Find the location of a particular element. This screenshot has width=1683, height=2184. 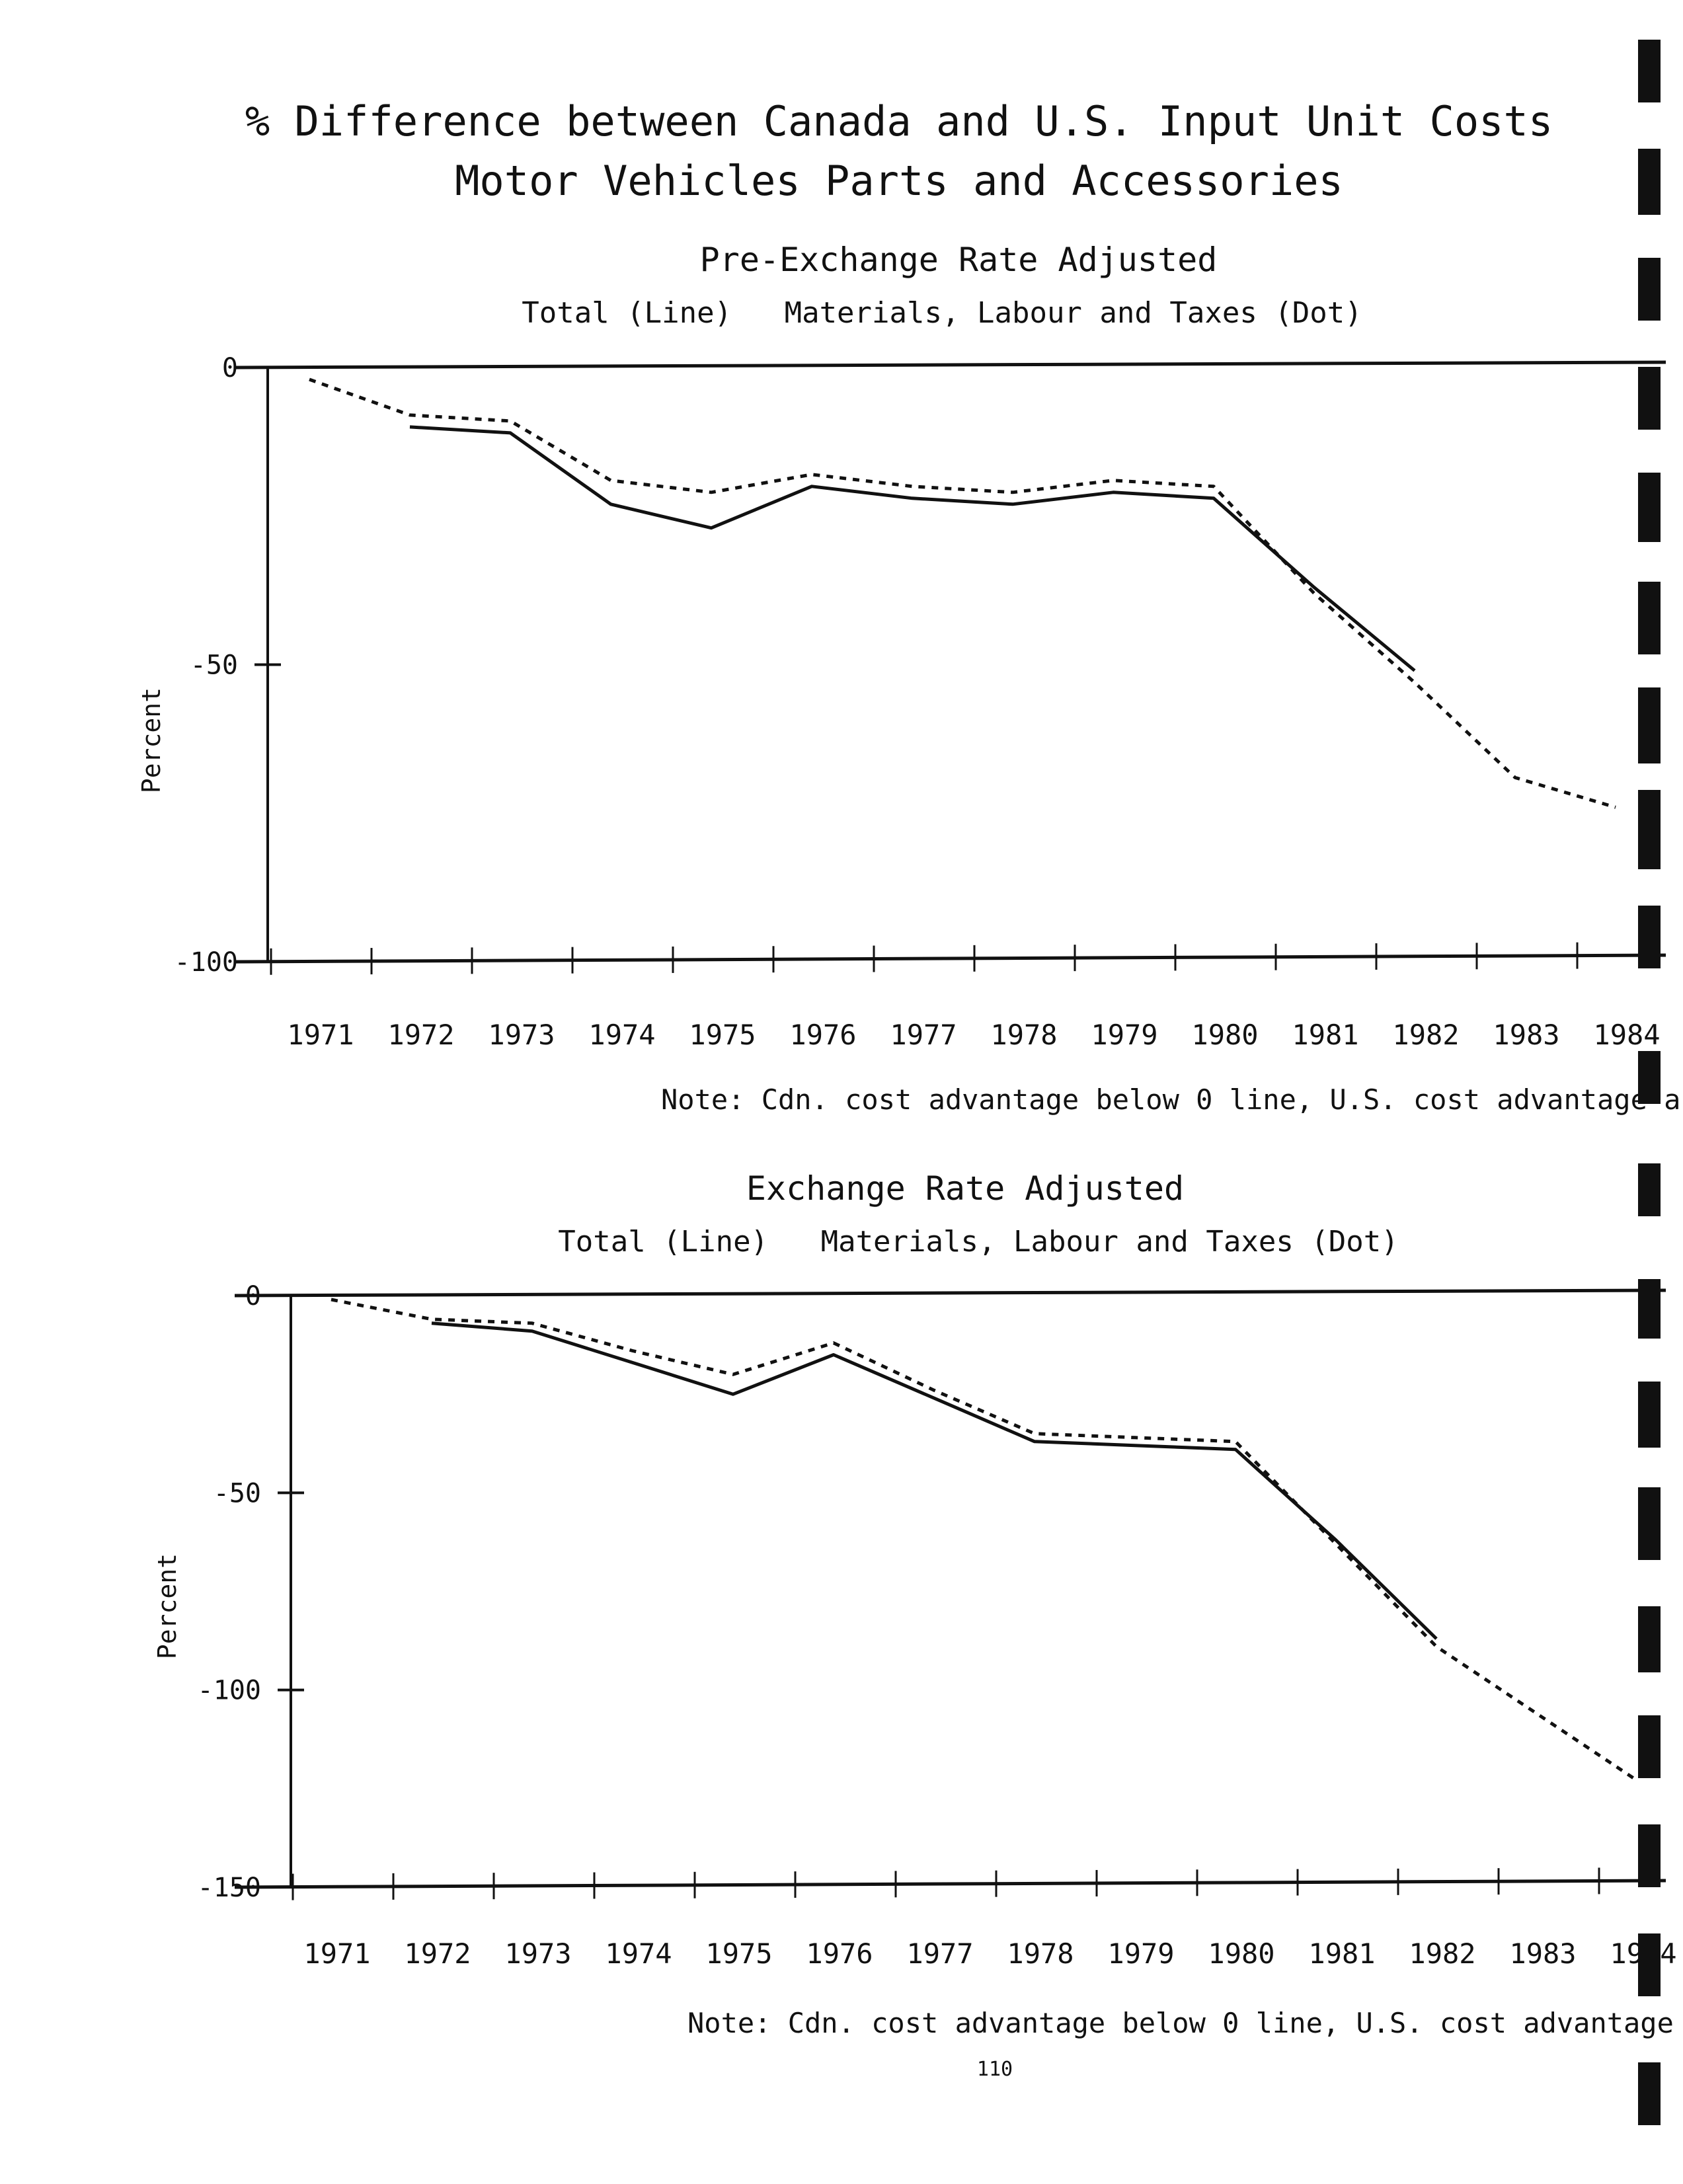

x-tick-label: 1984 is located at coordinates (1627, 1035).